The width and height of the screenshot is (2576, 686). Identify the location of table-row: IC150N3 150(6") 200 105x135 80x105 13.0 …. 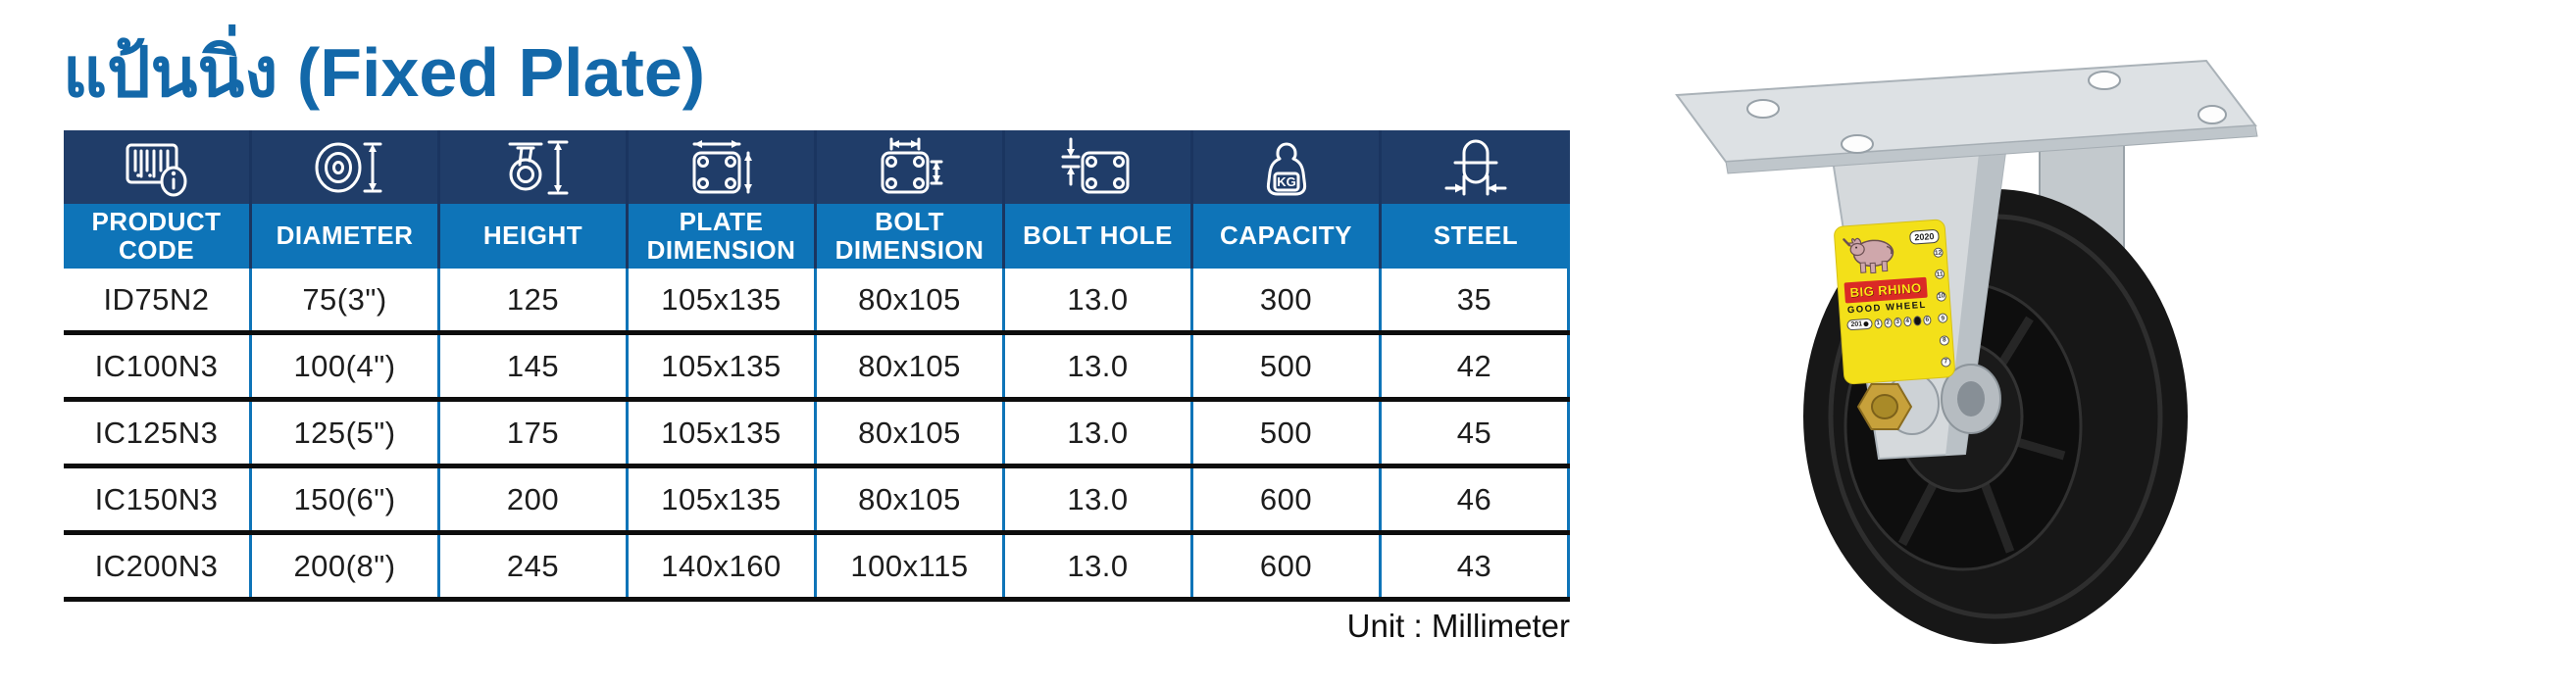
(817, 501).